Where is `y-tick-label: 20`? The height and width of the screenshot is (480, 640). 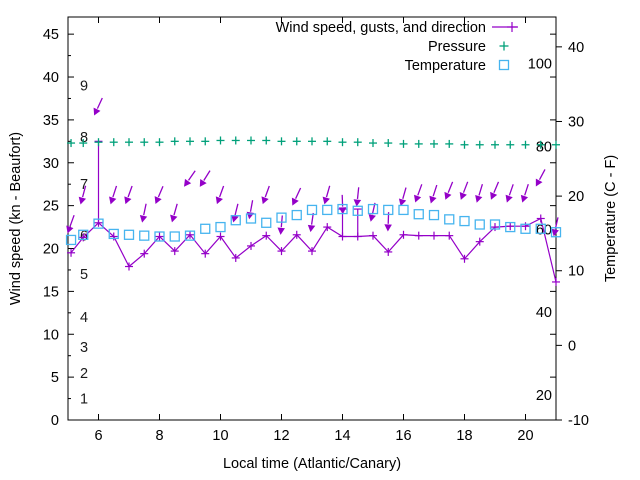 y-tick-label: 20 is located at coordinates (51, 250).